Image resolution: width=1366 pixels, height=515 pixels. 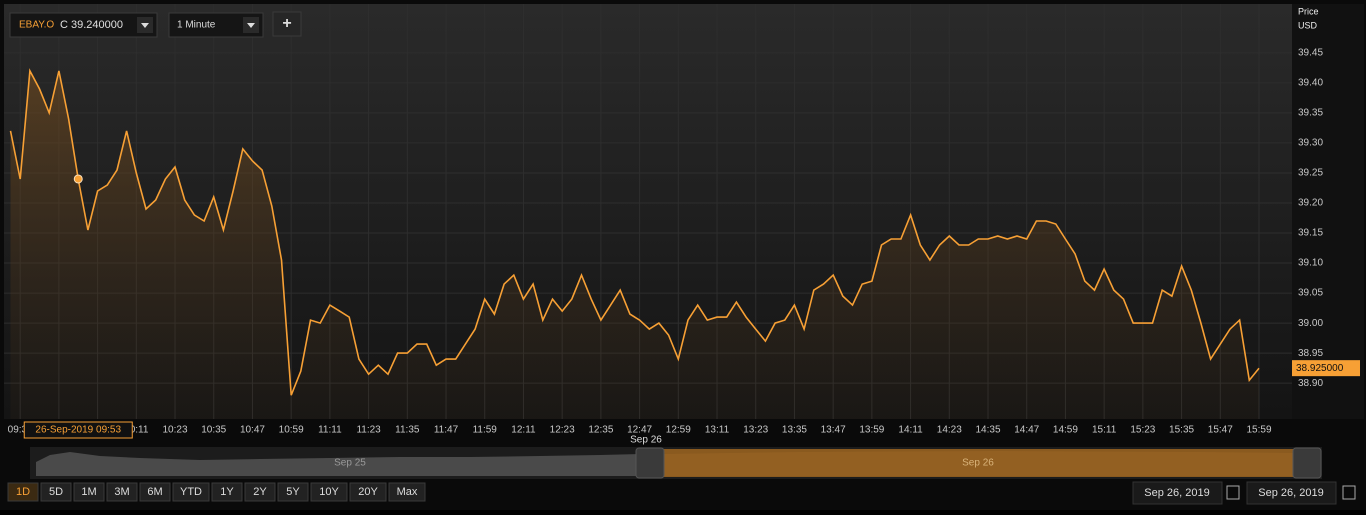 What do you see at coordinates (136, 430) in the screenshot?
I see `x-tick-label: 10:11` at bounding box center [136, 430].